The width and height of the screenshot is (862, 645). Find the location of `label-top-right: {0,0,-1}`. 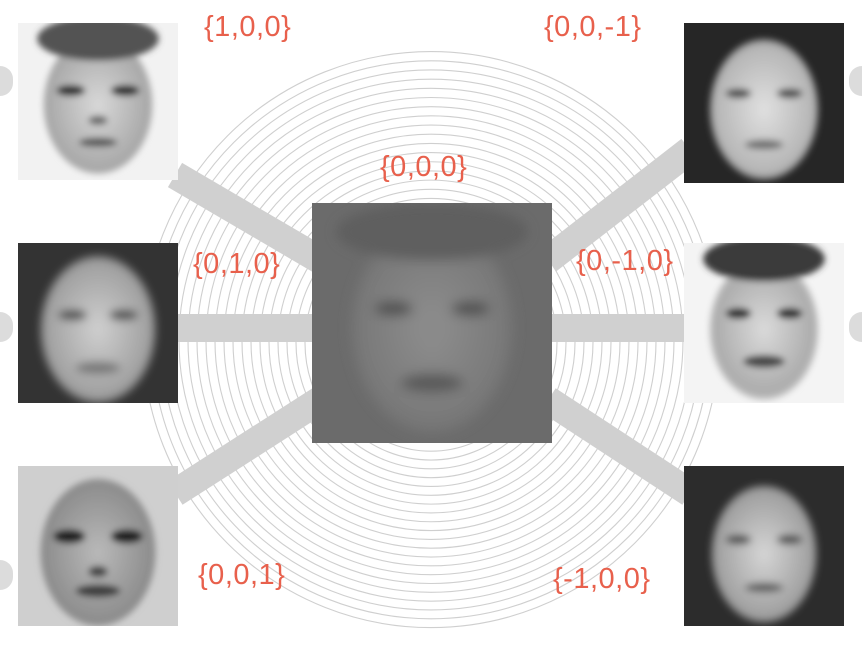

label-top-right: {0,0,-1} is located at coordinates (593, 27).